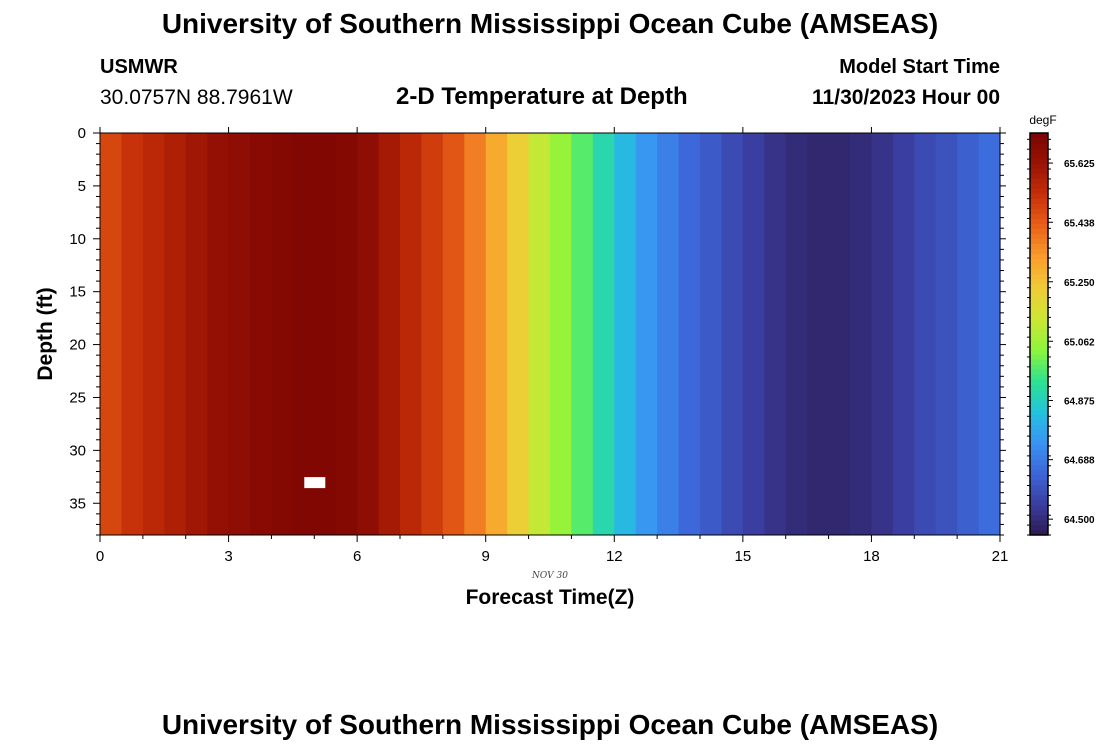 The width and height of the screenshot is (1100, 750). Describe the element at coordinates (1079, 223) in the screenshot. I see `colorbar-tick-label: 65.438` at that location.